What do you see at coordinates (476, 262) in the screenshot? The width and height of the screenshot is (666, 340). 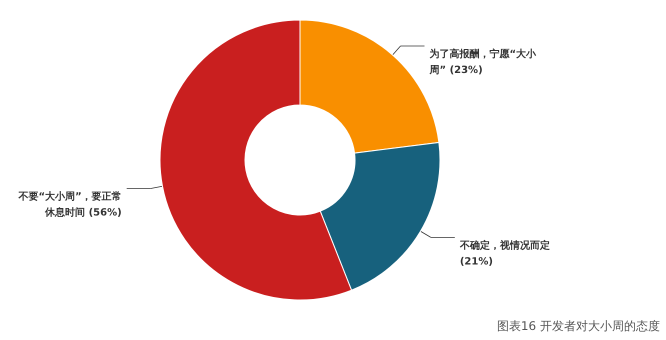 I see `data-label: (21%)` at bounding box center [476, 262].